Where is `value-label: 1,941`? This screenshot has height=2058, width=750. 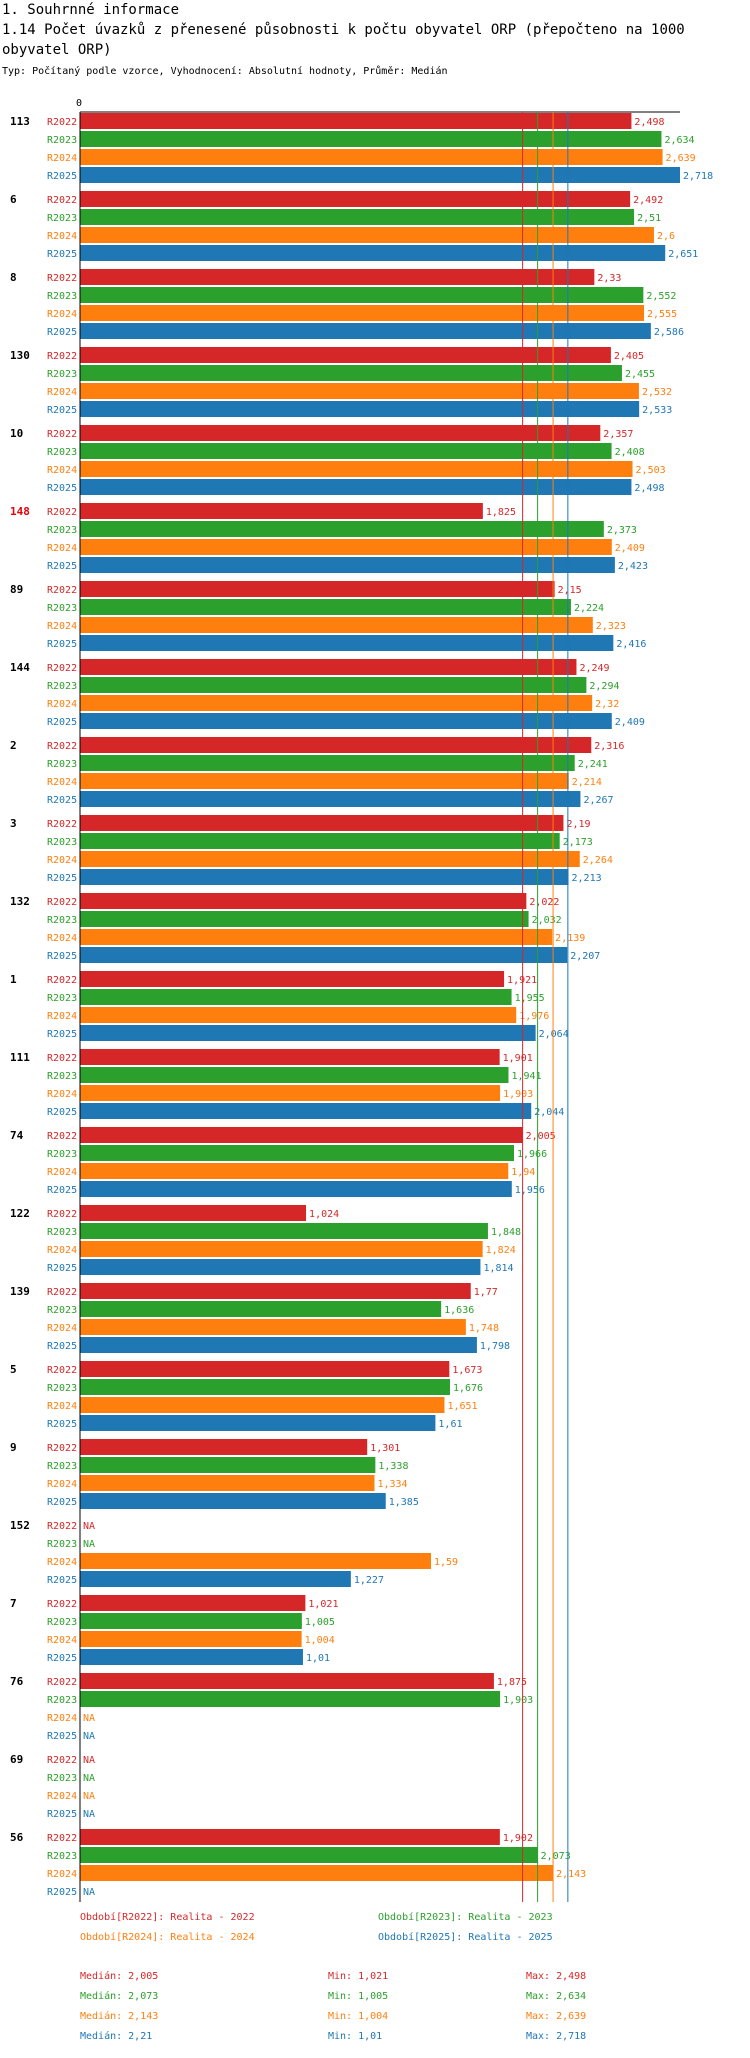 value-label: 1,941 is located at coordinates (526, 1076).